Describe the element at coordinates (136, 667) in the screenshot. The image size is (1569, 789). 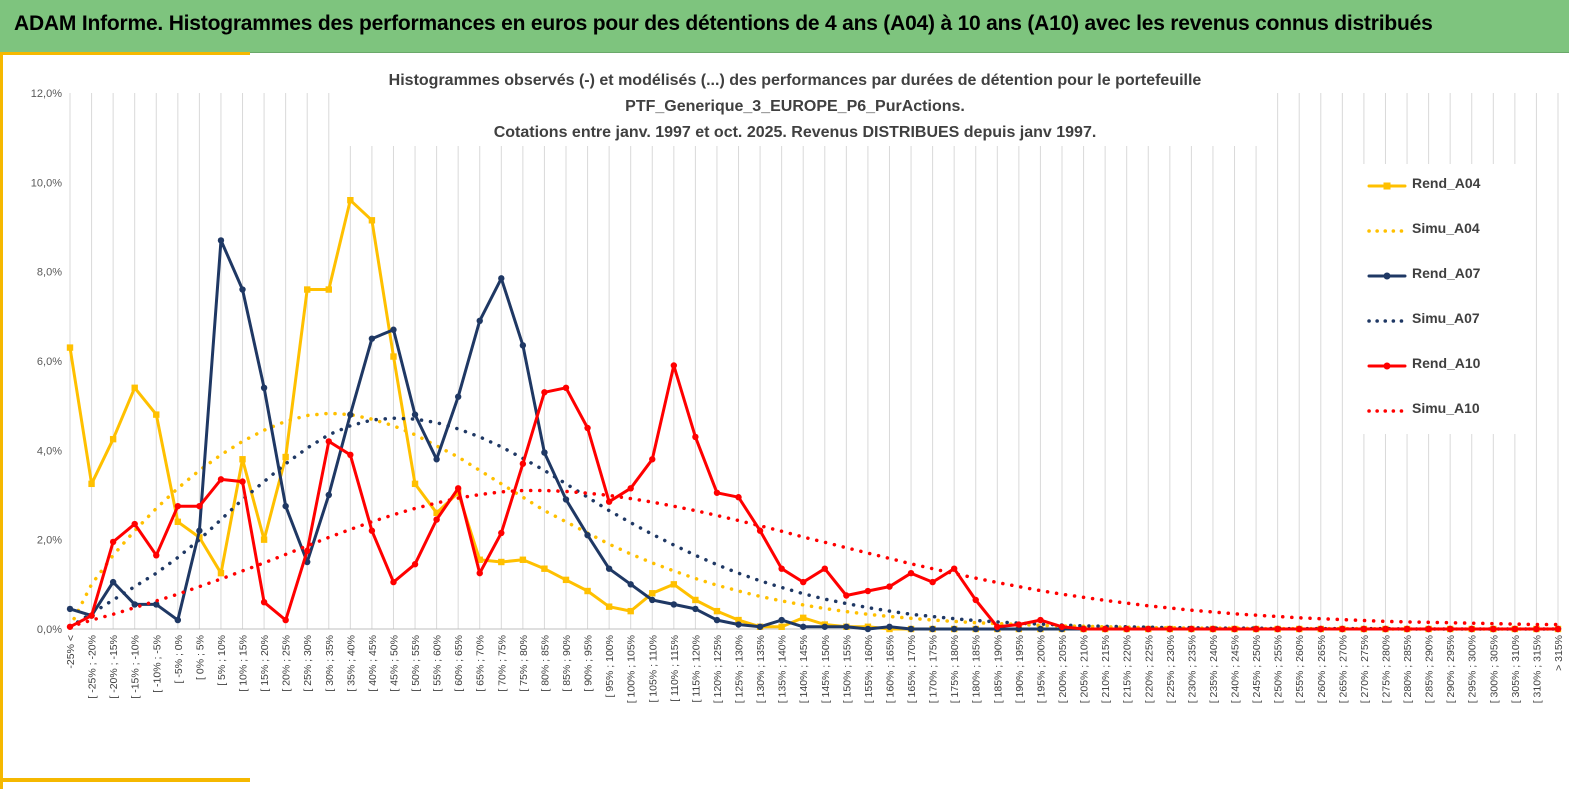
I see `x-tick-label: [ -15% ; -10%` at that location.